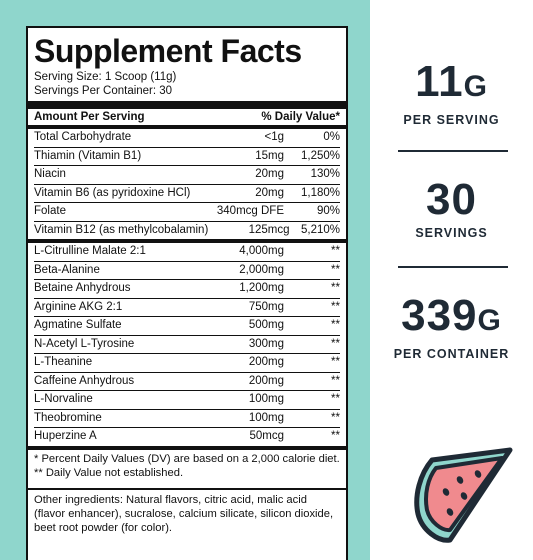  What do you see at coordinates (261, 251) in the screenshot?
I see `nutrient-amount: 4,000mg` at bounding box center [261, 251].